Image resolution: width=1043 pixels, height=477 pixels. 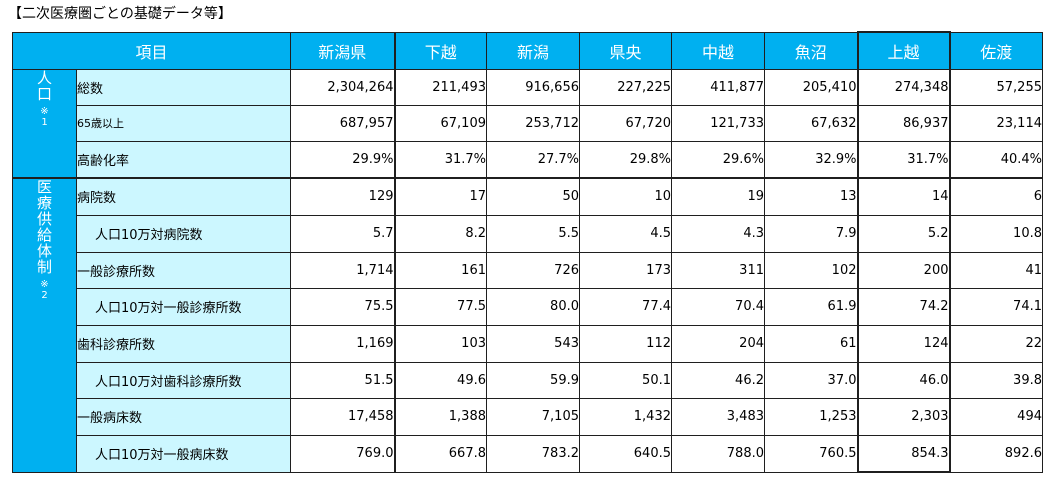 I want to click on cell-value: 40.4%, so click(x=996, y=159).